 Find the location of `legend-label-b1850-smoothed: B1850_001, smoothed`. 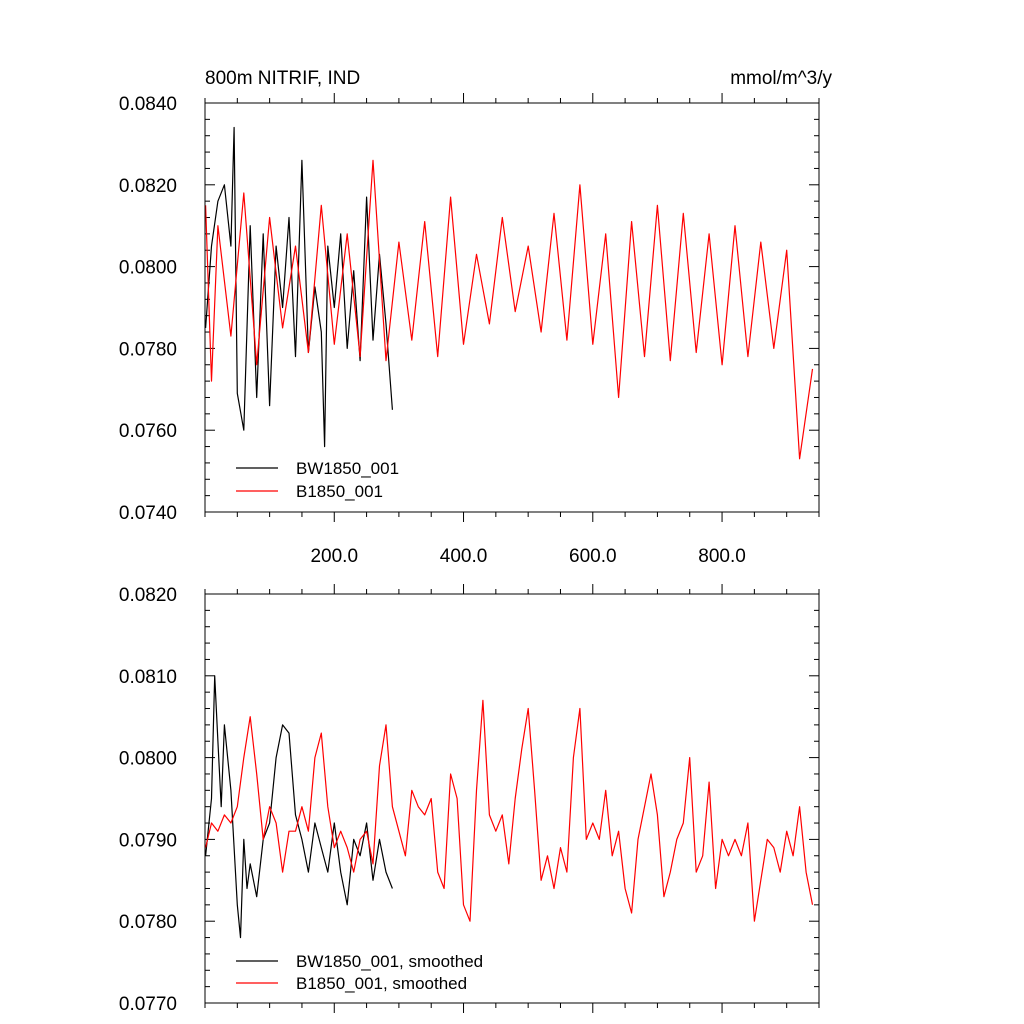

legend-label-b1850-smoothed: B1850_001, smoothed is located at coordinates (381, 983).